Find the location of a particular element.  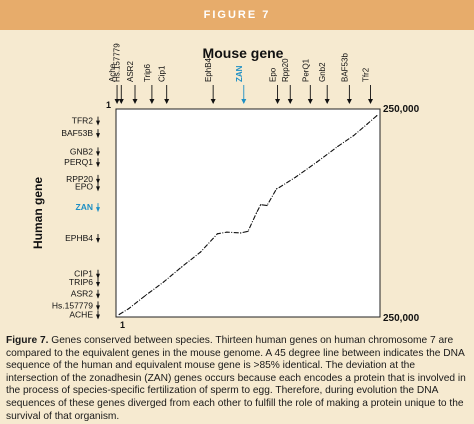

y-gene-arrow-tfr2 is located at coordinates (98, 123).